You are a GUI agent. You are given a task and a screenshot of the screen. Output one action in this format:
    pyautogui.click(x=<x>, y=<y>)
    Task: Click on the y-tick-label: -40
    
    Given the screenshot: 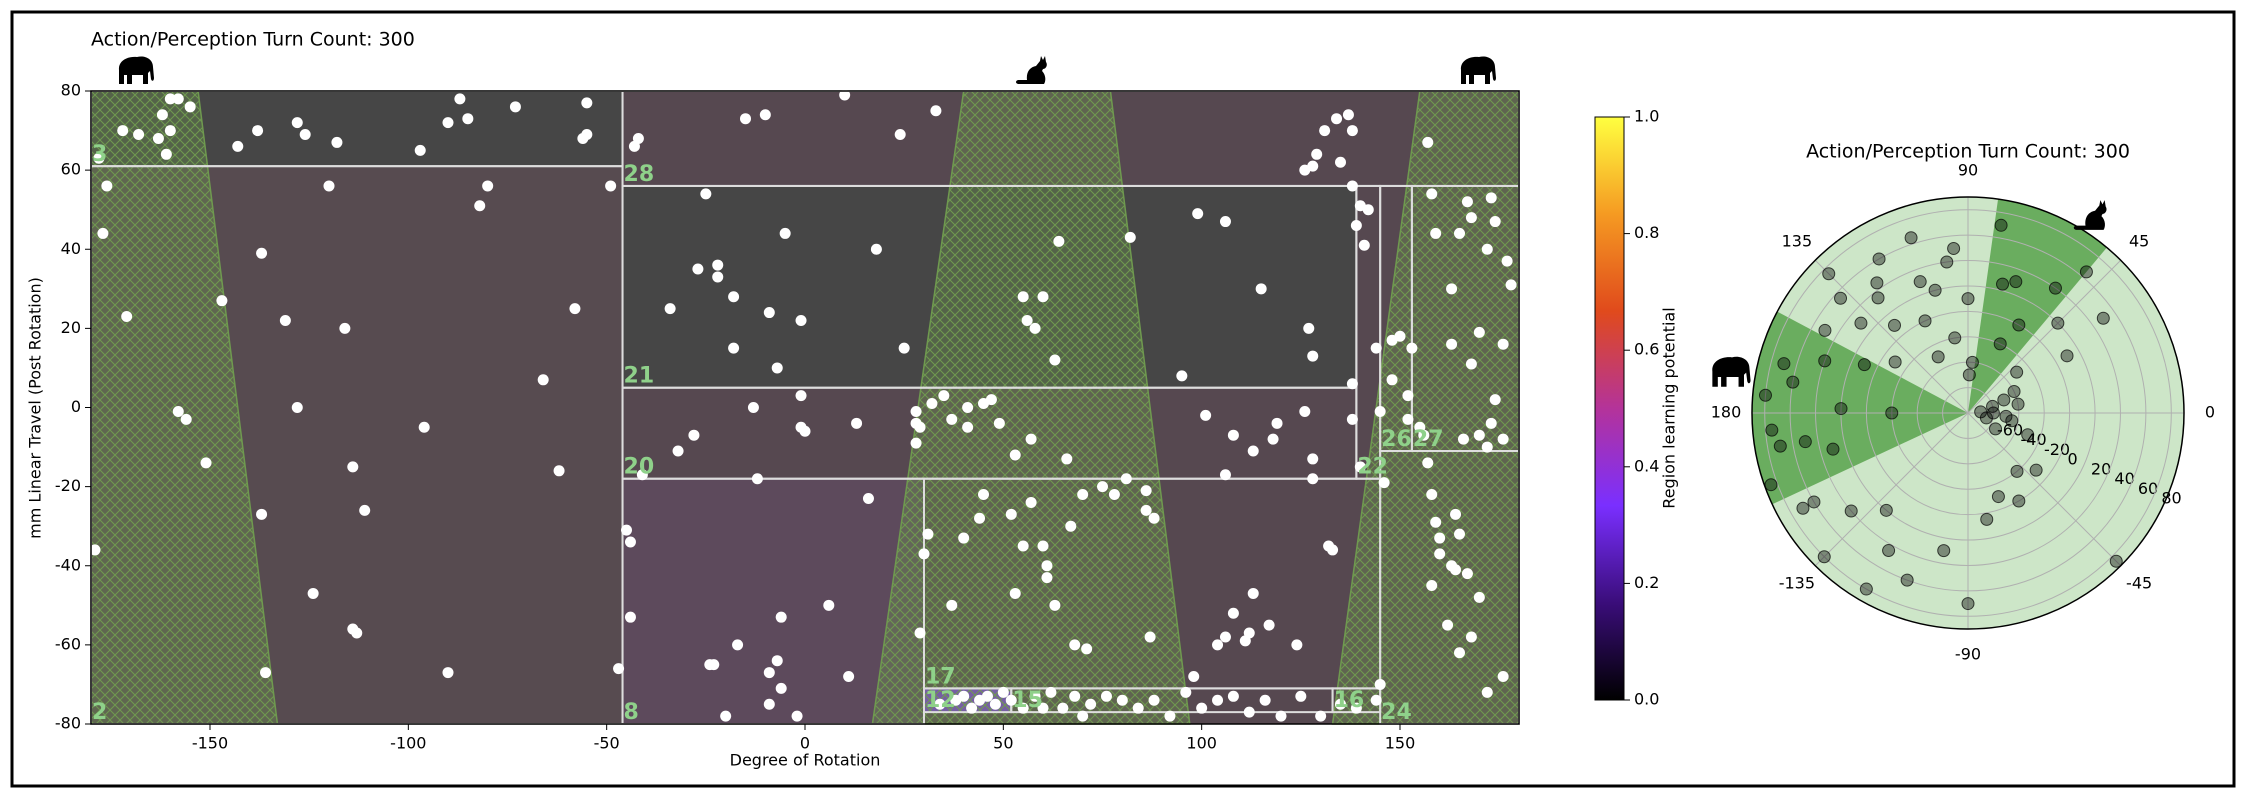 What is the action you would take?
    pyautogui.click(x=68, y=564)
    